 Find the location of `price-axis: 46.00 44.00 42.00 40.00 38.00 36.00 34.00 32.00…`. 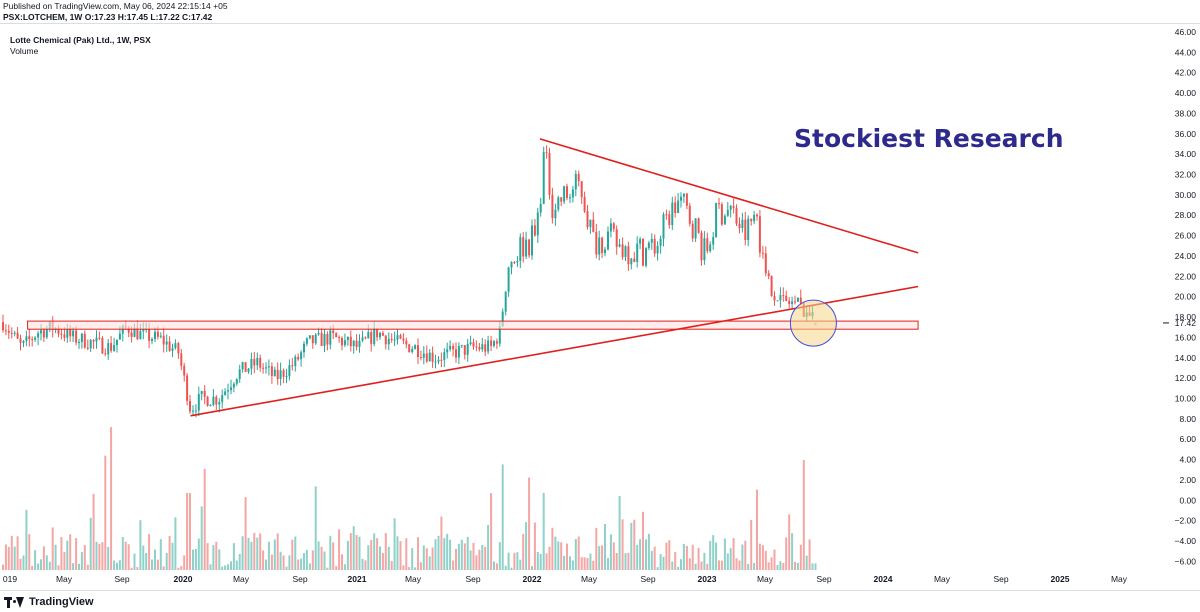

price-axis: 46.00 44.00 42.00 40.00 38.00 36.00 34.00 32.00… is located at coordinates (1179, 296).